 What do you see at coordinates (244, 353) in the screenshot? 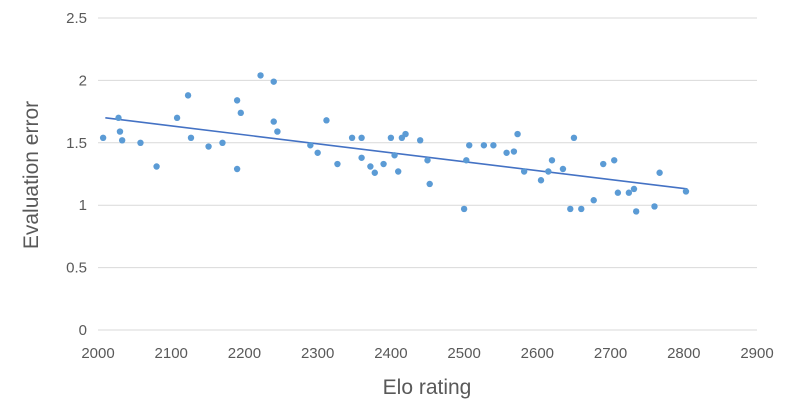
I see `x-tick-label: 2200` at bounding box center [244, 353].